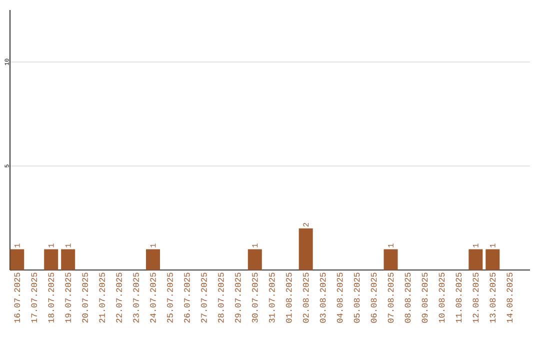 This screenshot has height=340, width=540. What do you see at coordinates (475, 297) in the screenshot?
I see `x-tick-label: 12.08.2025` at bounding box center [475, 297].